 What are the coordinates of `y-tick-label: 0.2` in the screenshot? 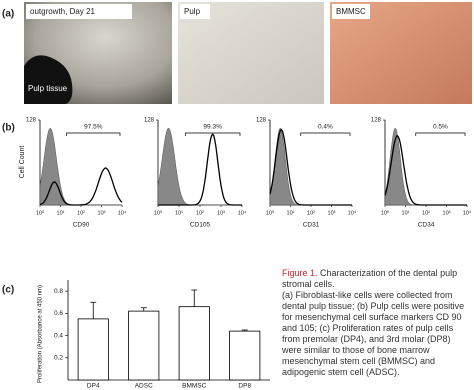 It's located at (58, 357).